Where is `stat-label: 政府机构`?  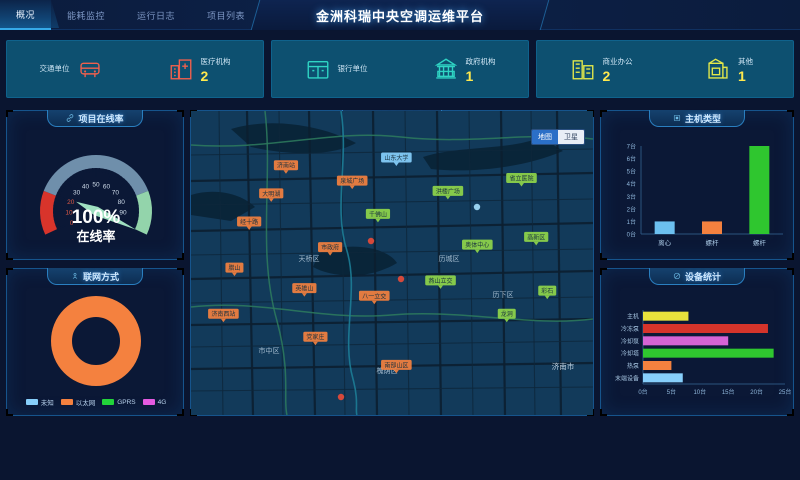 stat-label: 政府机构 is located at coordinates (480, 61).